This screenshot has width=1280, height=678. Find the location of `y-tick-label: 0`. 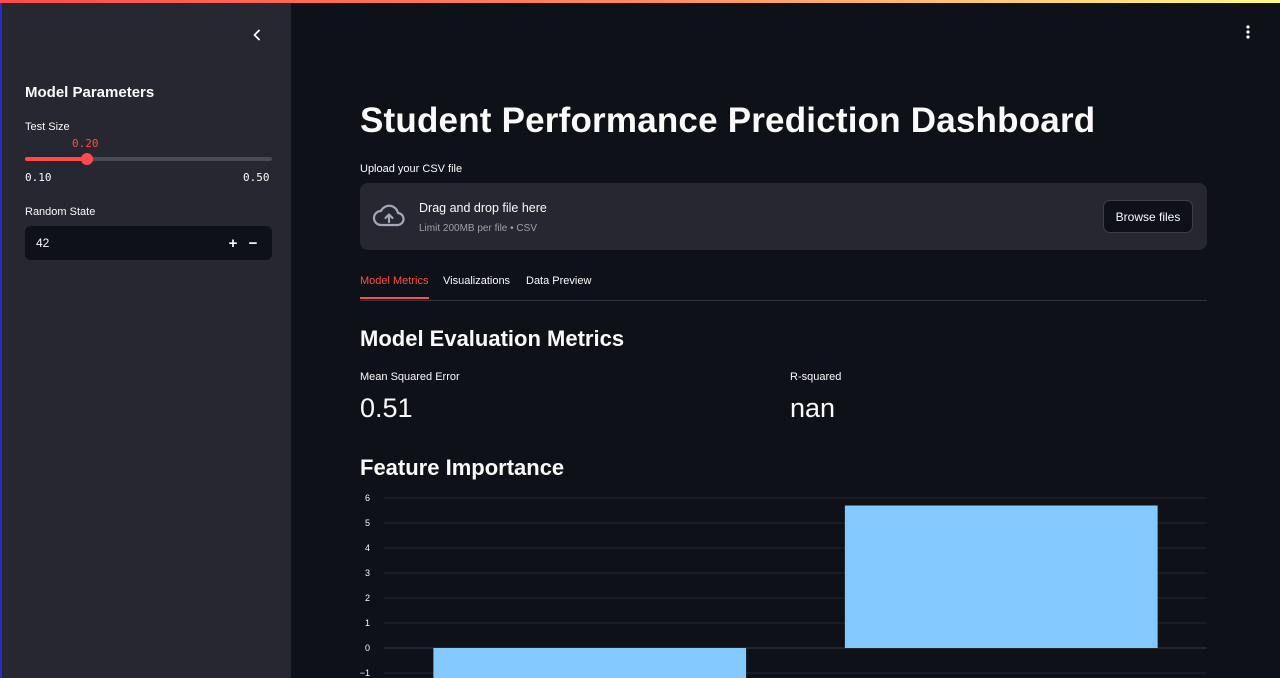

y-tick-label: 0 is located at coordinates (367, 648).